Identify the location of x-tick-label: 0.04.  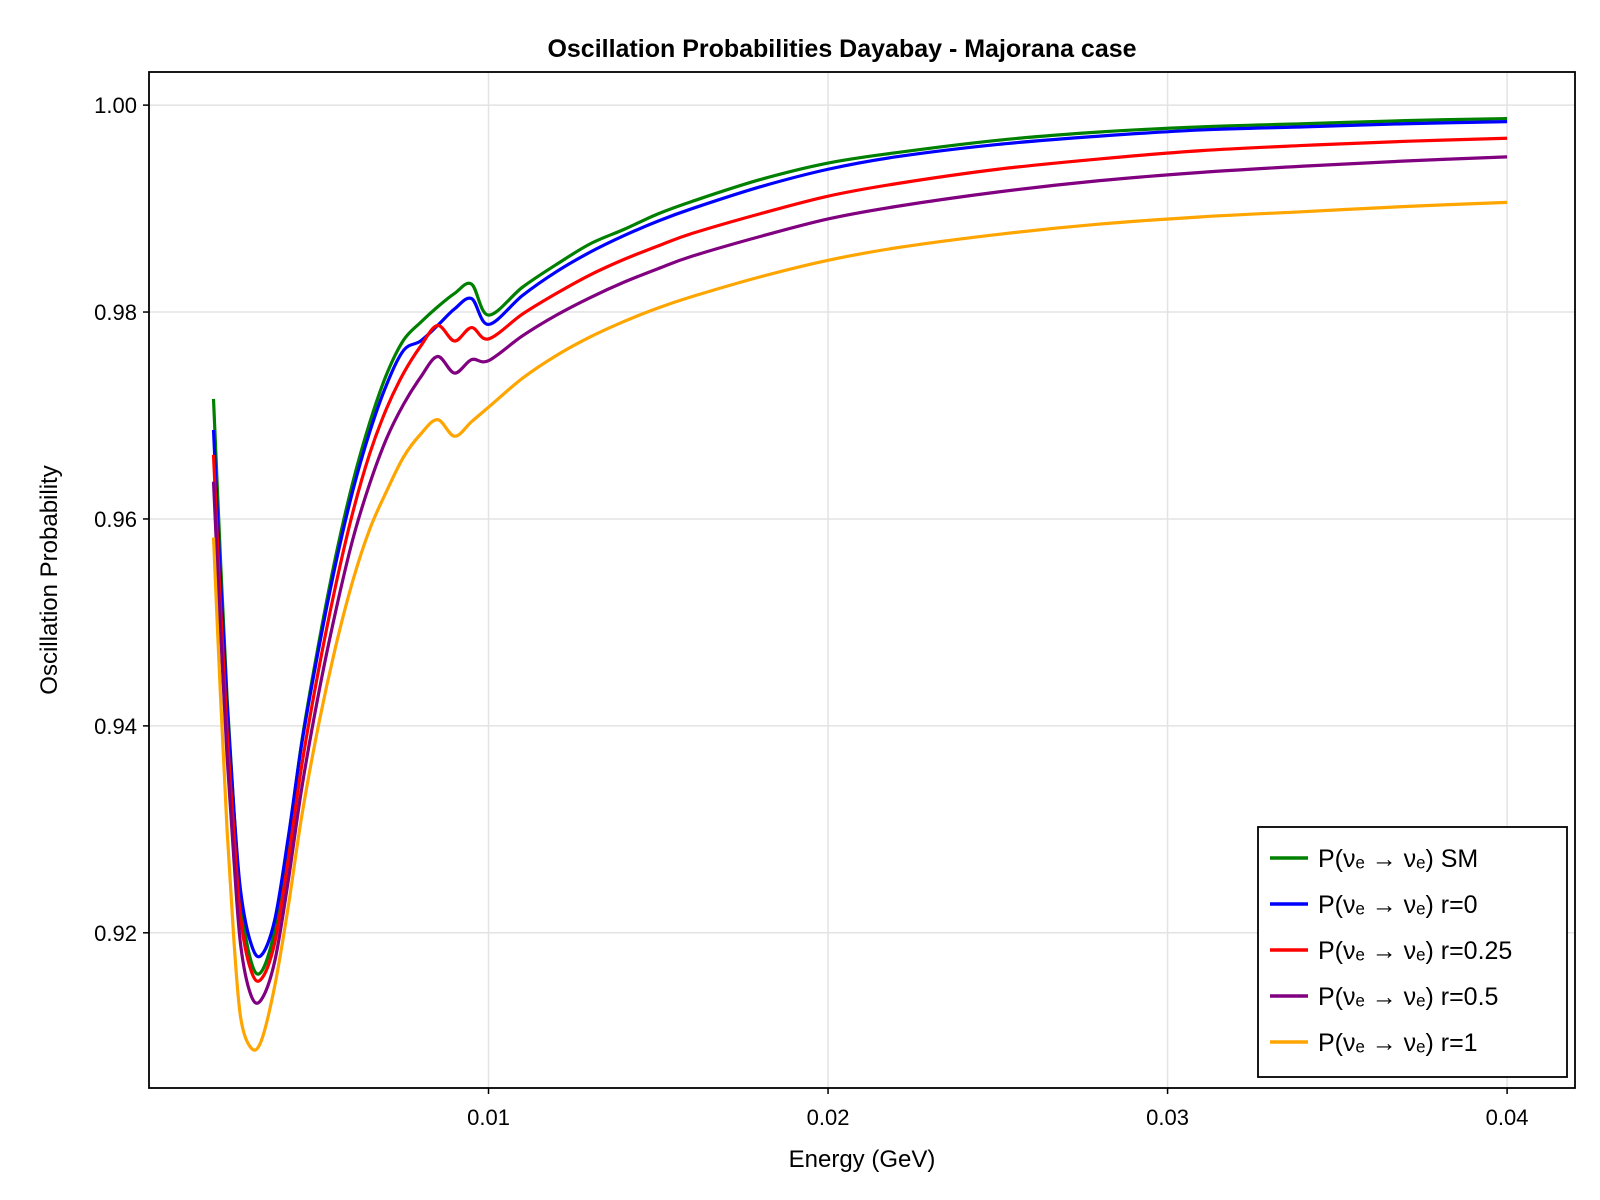
(1507, 1117).